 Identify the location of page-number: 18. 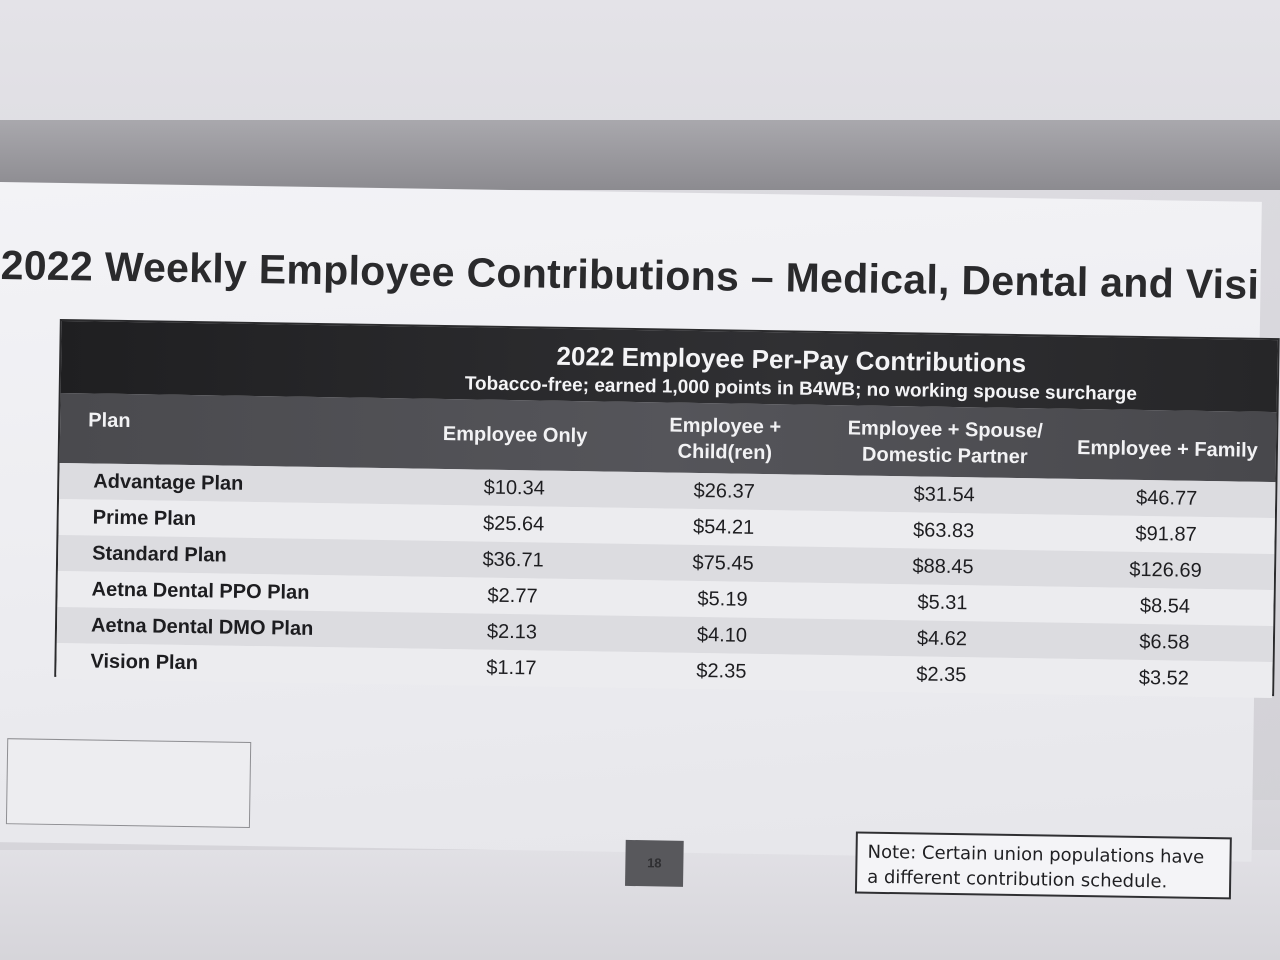
(654, 863).